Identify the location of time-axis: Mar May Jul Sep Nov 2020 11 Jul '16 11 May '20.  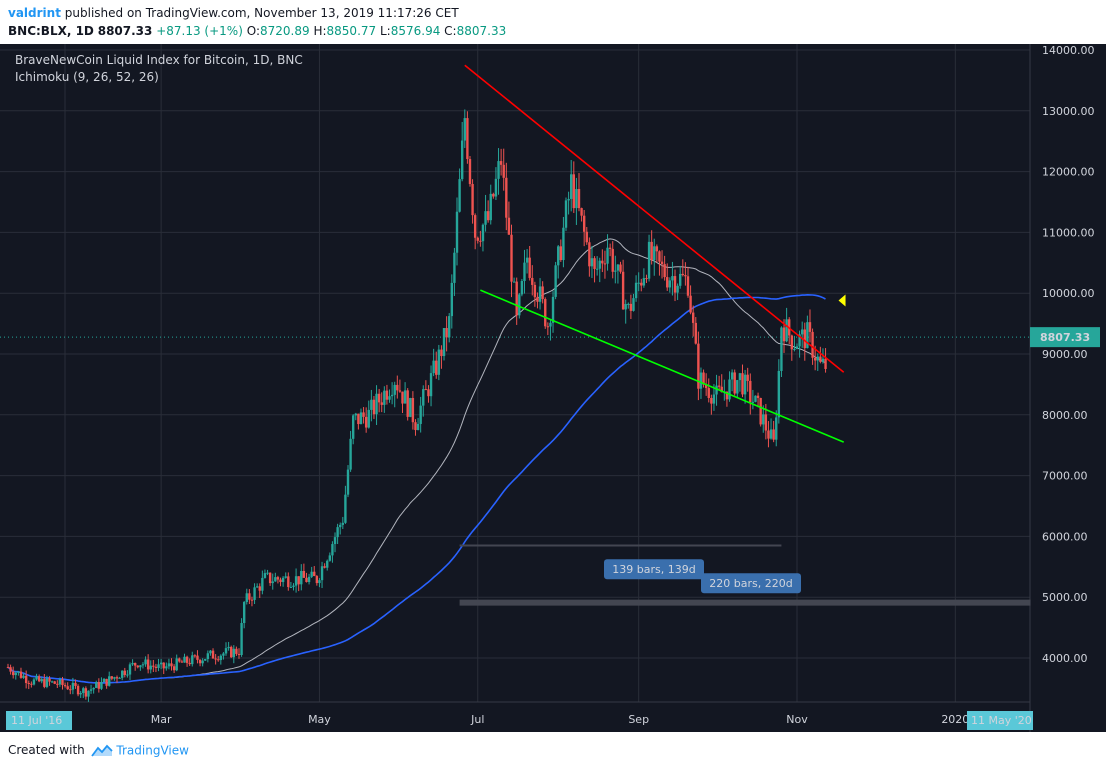
(519, 720).